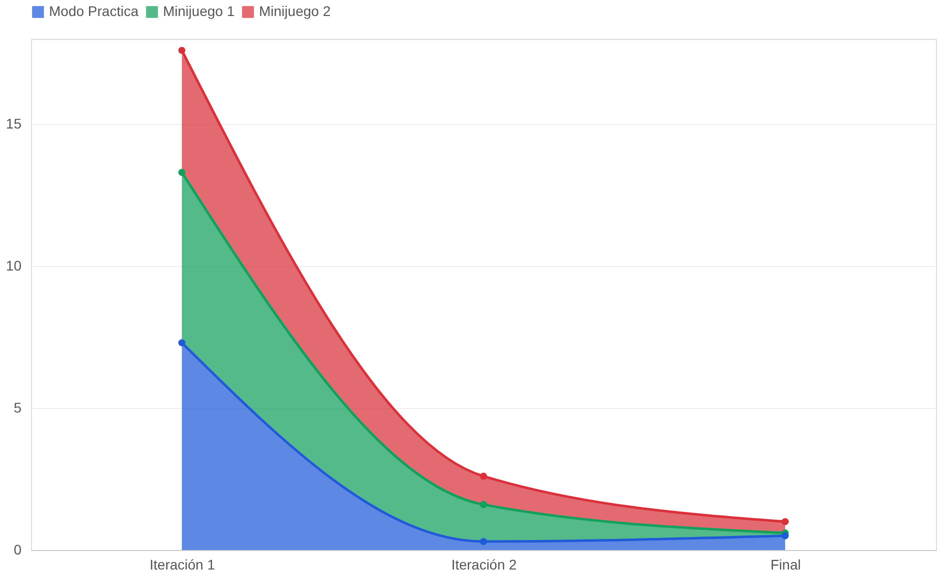 This screenshot has width=941, height=577. I want to click on x-tick-label: Iteración 2, so click(484, 564).